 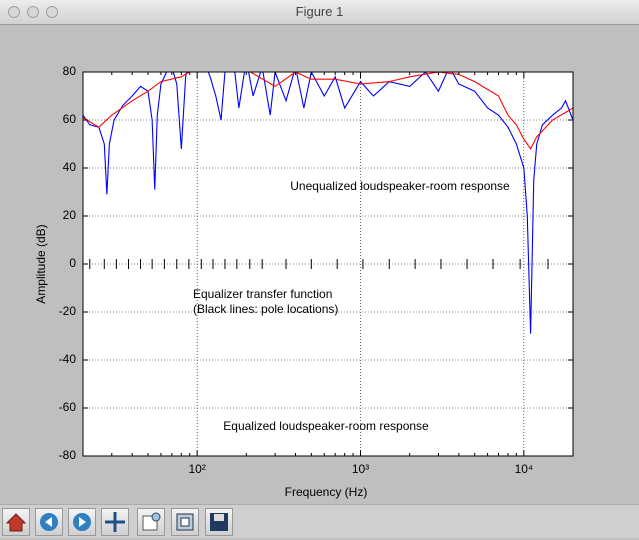 I want to click on back-button, so click(x=49, y=522).